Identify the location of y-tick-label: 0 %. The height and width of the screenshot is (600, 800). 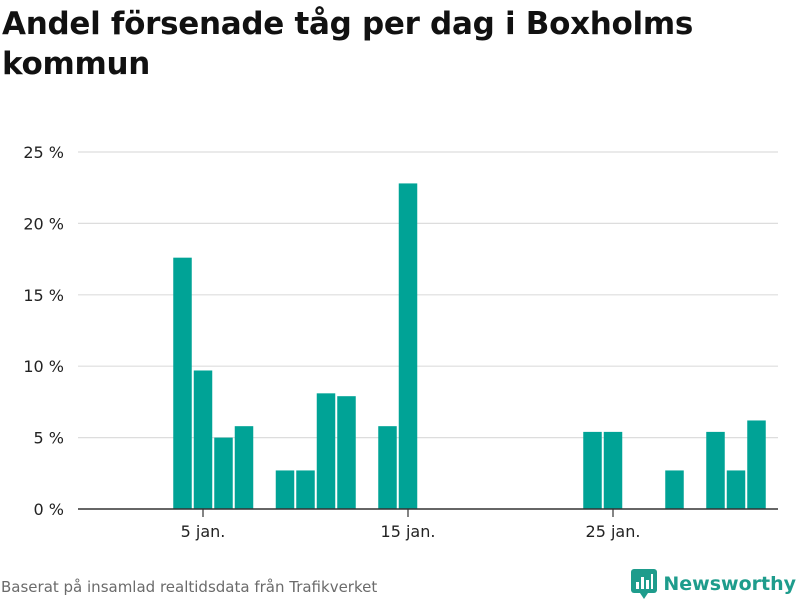
(49, 509).